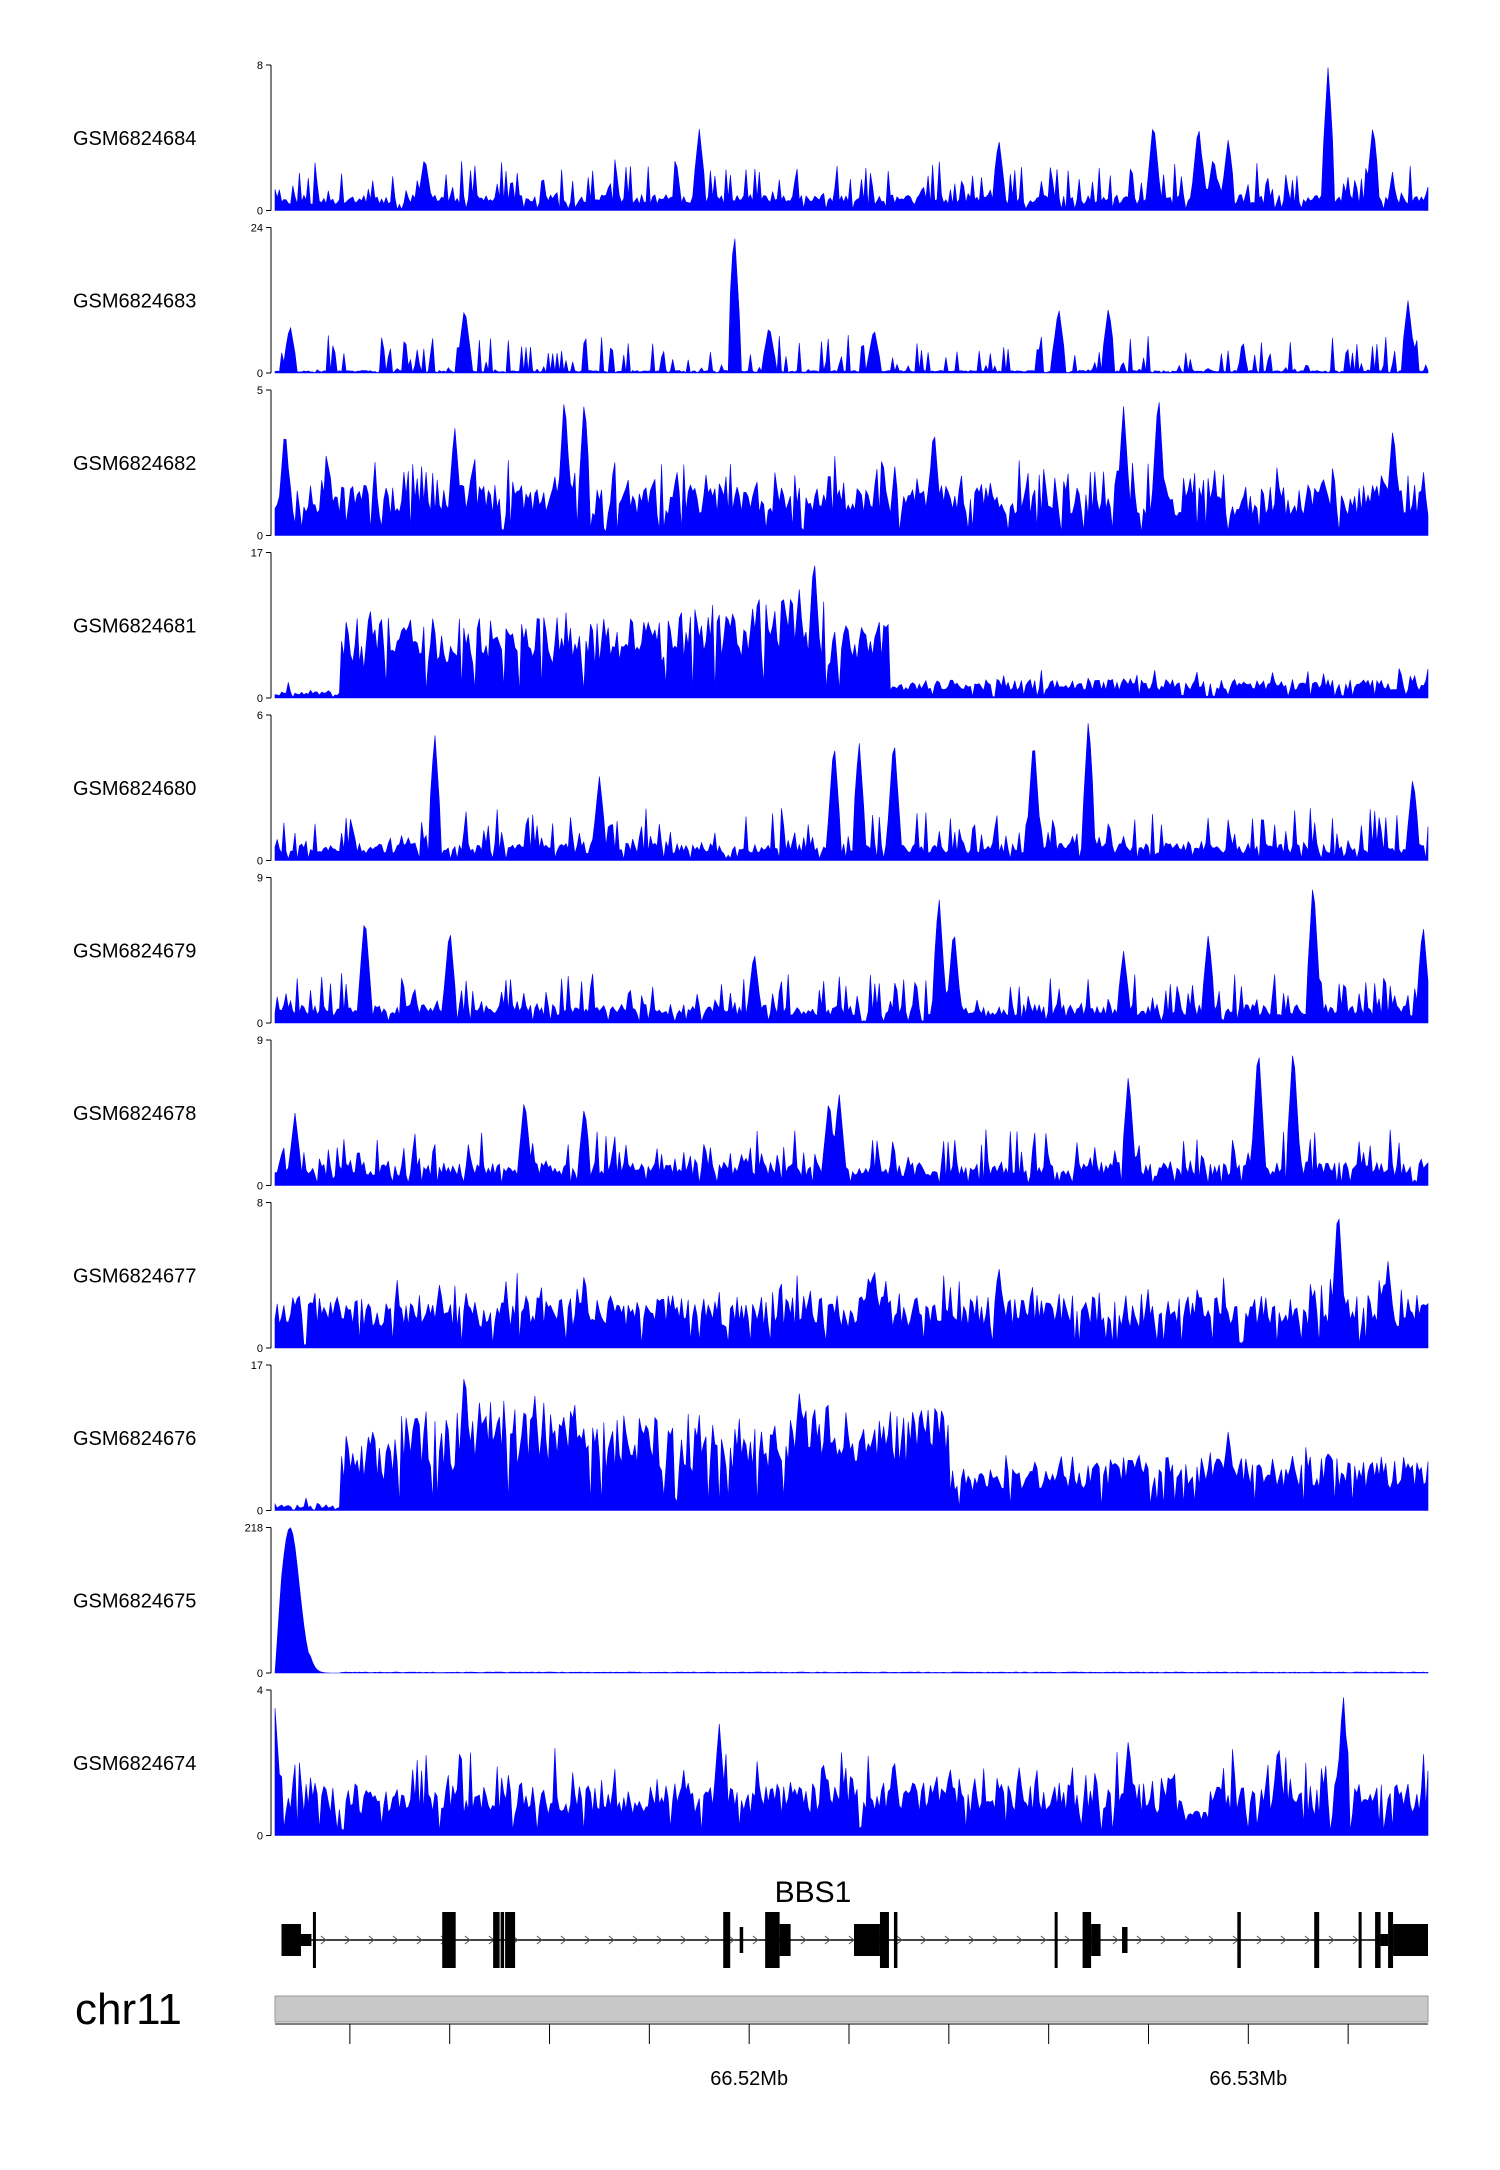 The height and width of the screenshot is (2170, 1500). What do you see at coordinates (260, 391) in the screenshot?
I see `y-tick-label-max: 5` at bounding box center [260, 391].